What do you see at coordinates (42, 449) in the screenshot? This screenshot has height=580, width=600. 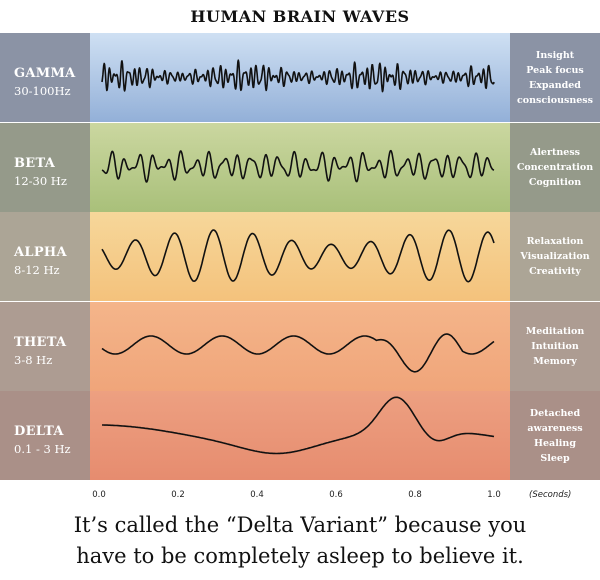 I see `wave-range: 0.1 - 3 Hz` at bounding box center [42, 449].